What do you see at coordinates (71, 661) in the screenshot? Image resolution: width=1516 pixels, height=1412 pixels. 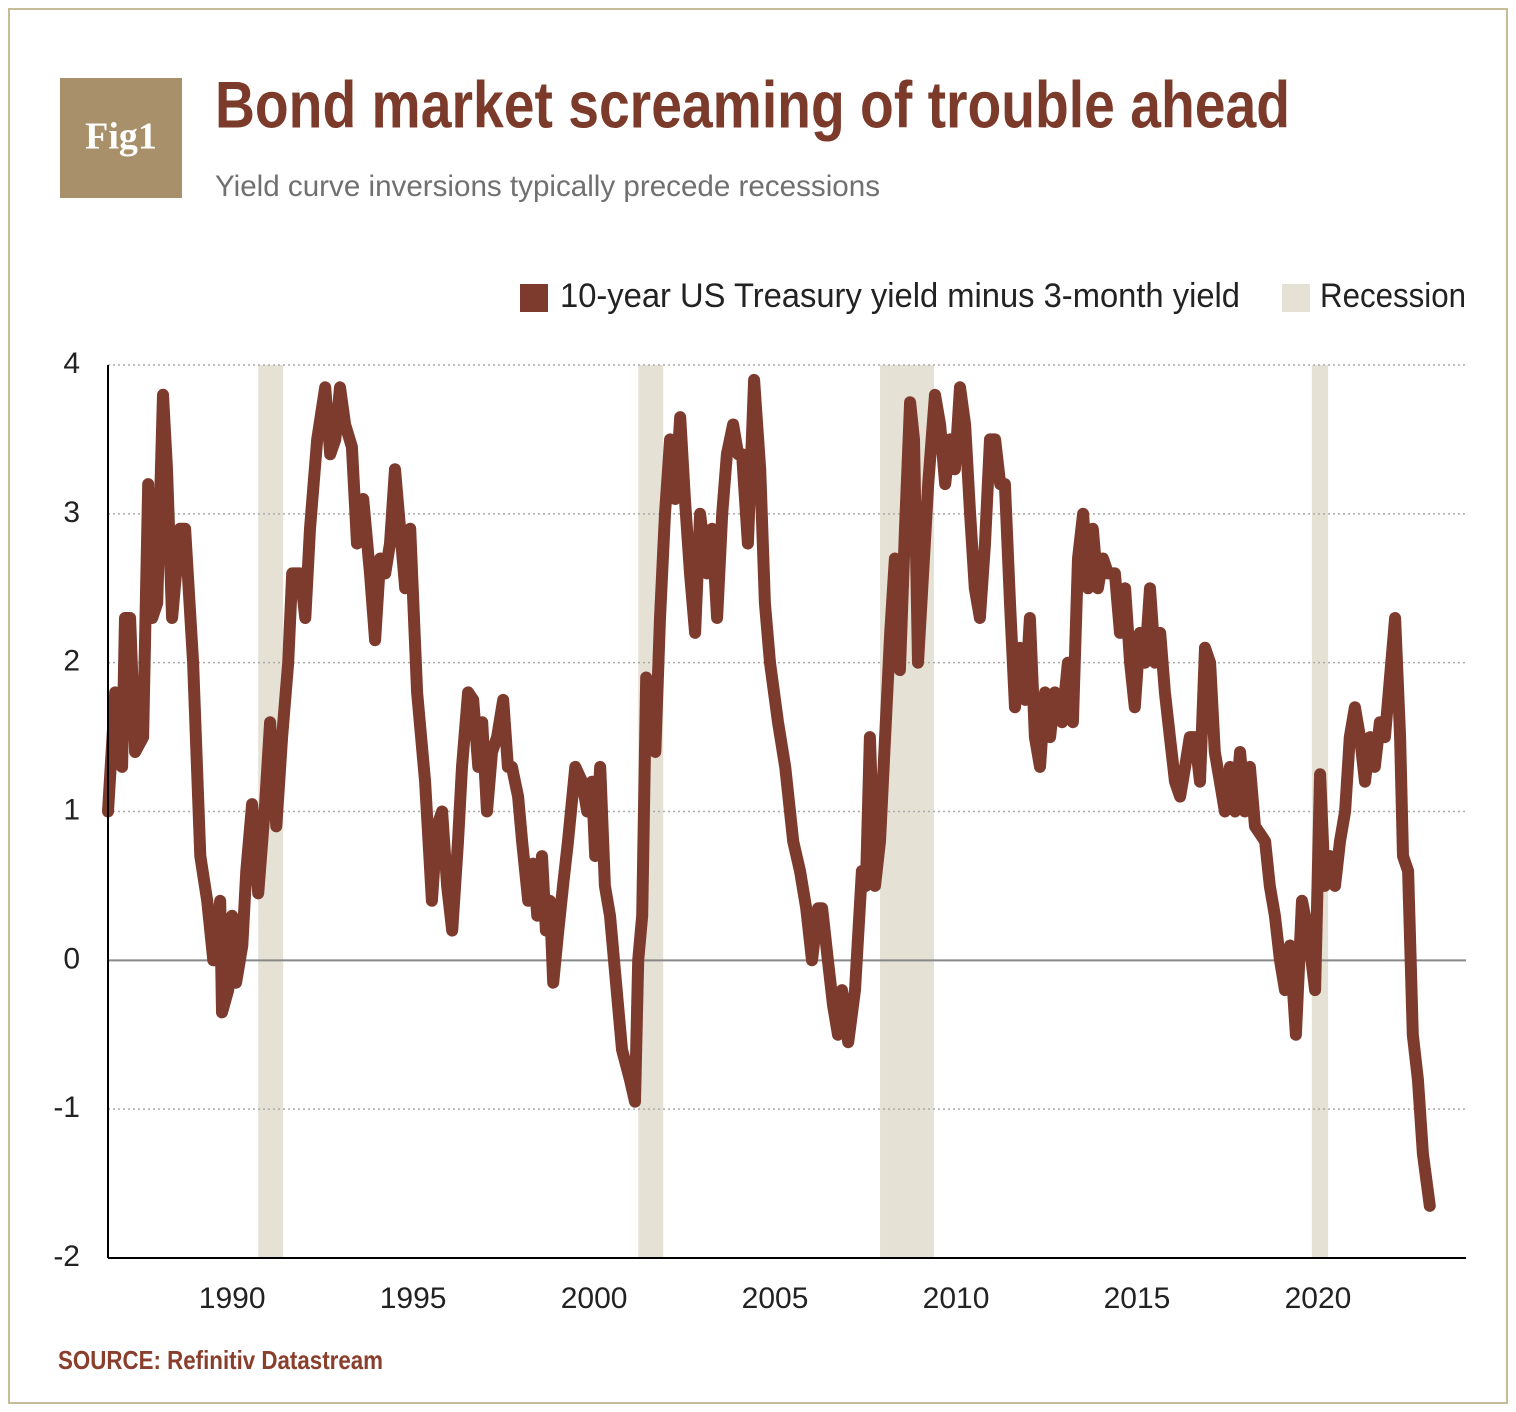 I see `y-tick-label: 2` at bounding box center [71, 661].